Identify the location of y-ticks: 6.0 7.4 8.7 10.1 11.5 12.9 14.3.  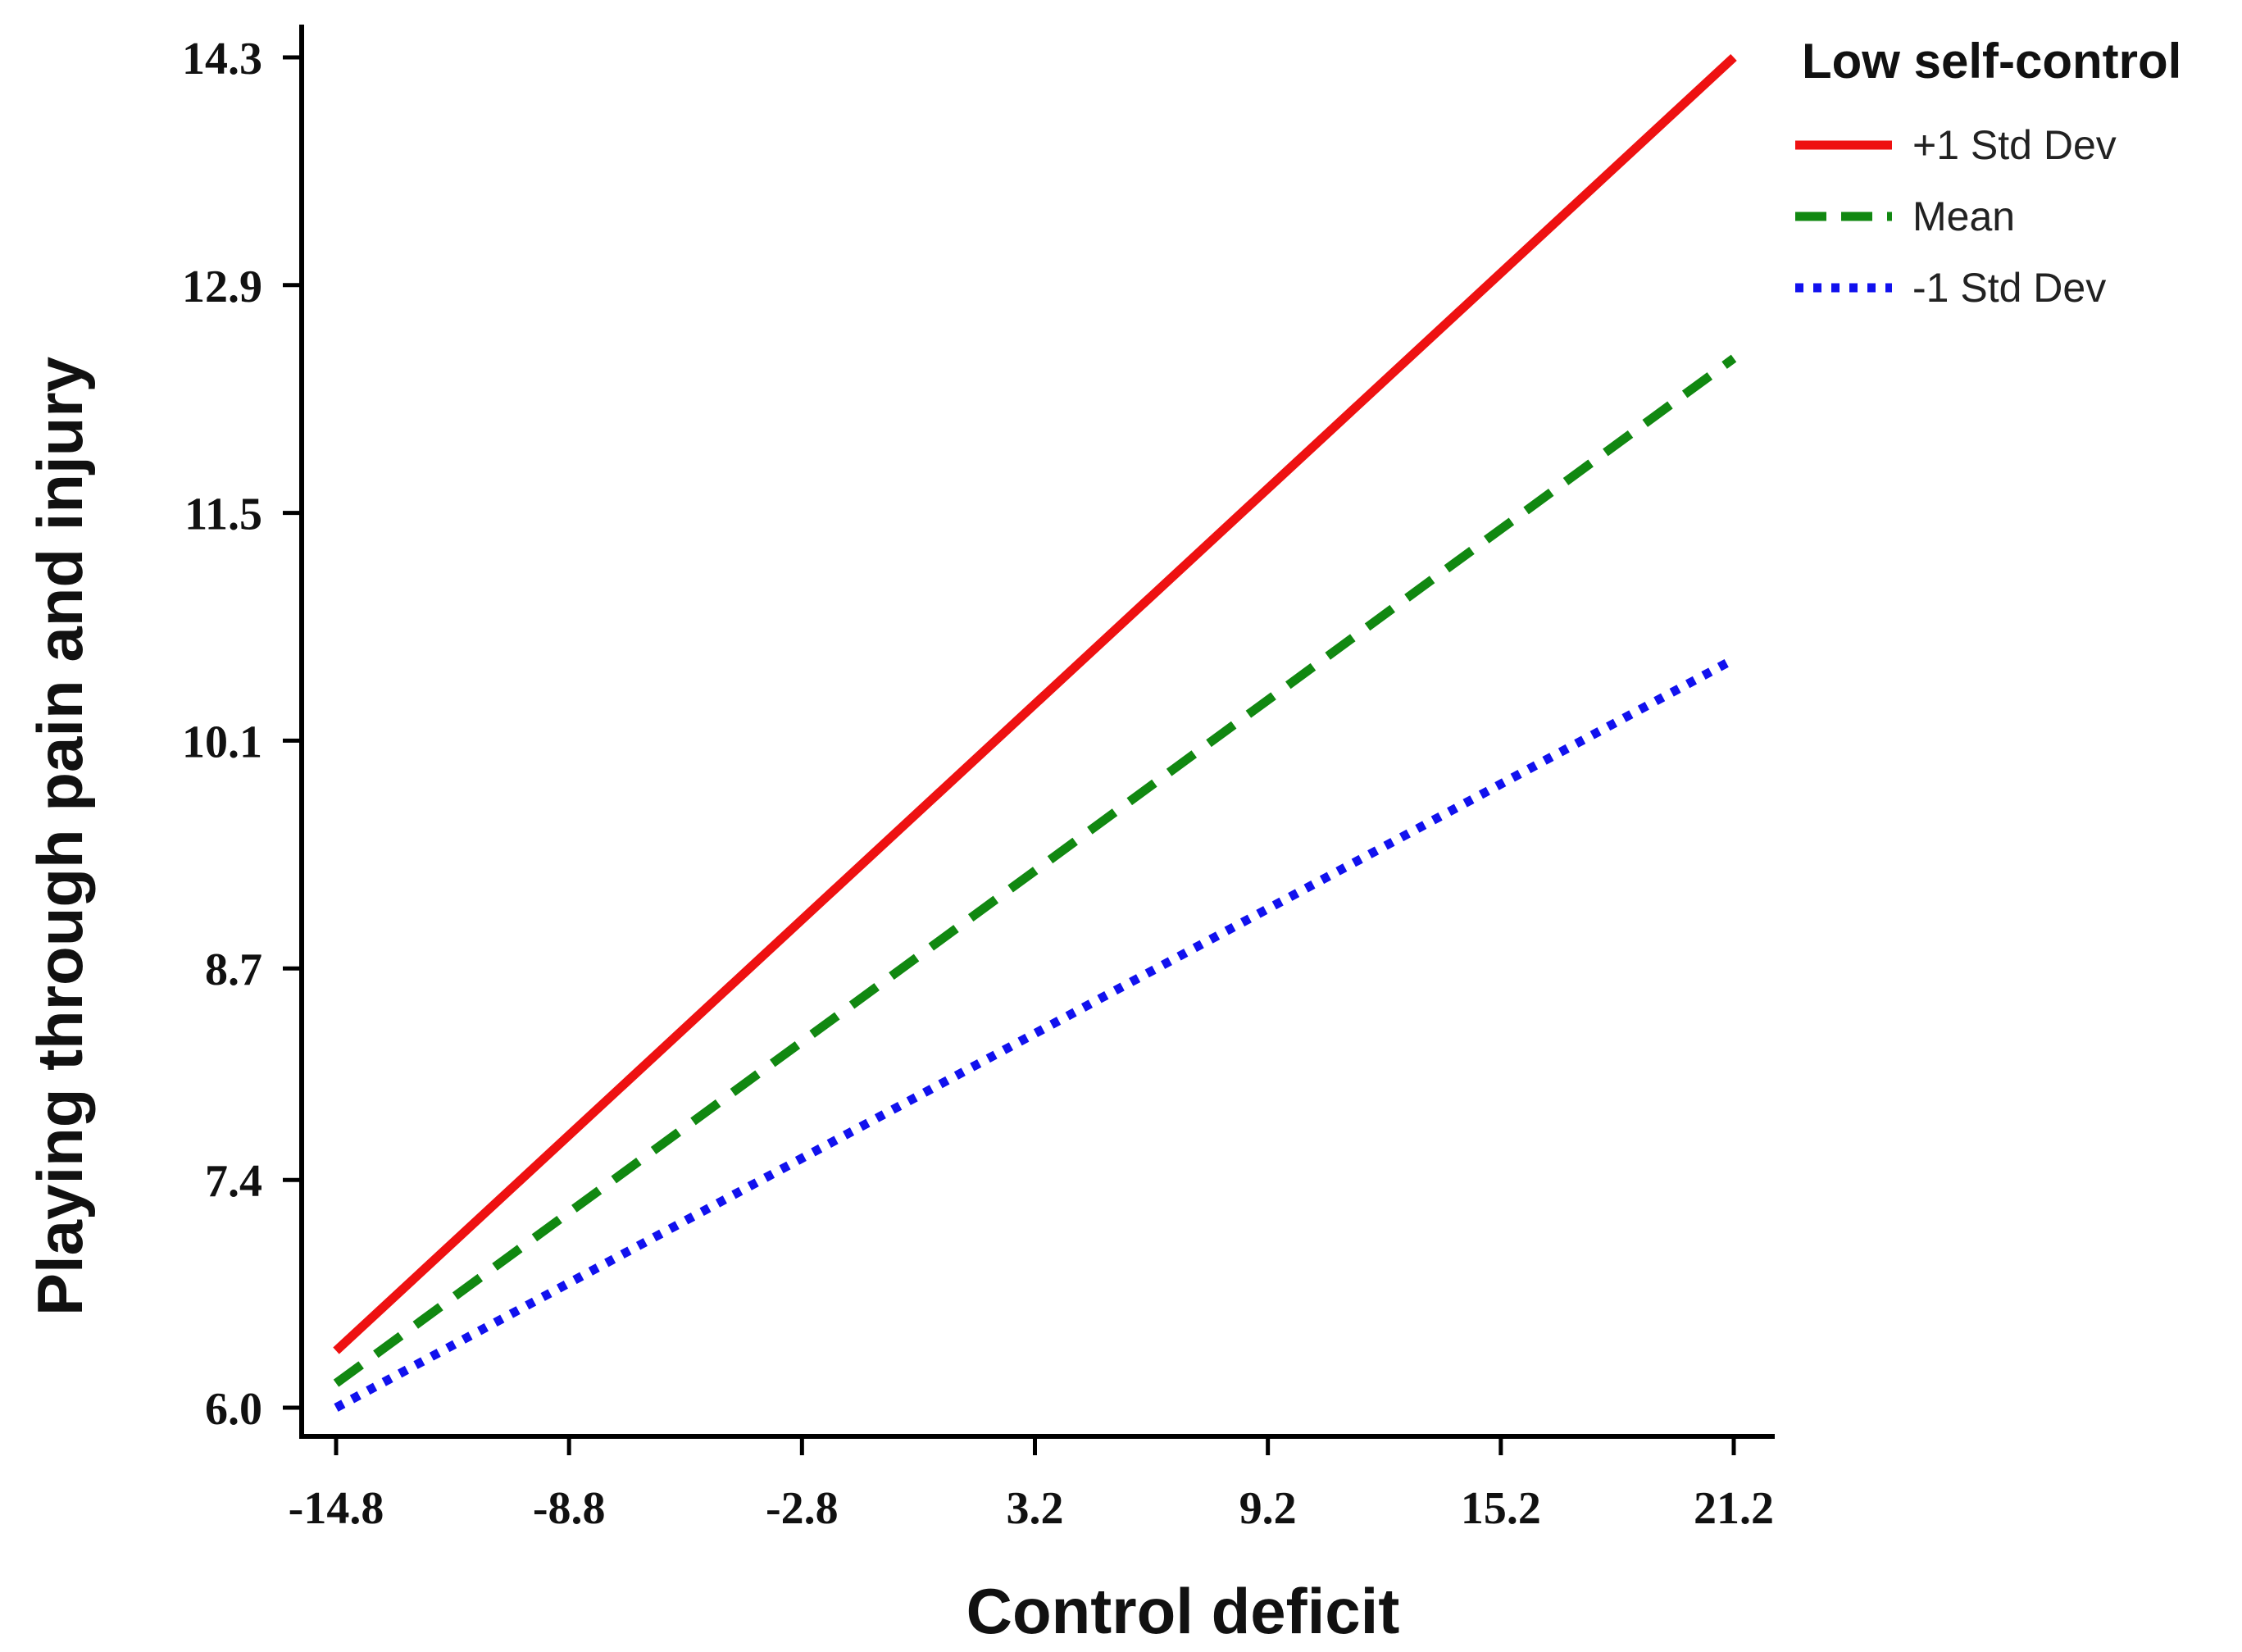
(242, 734).